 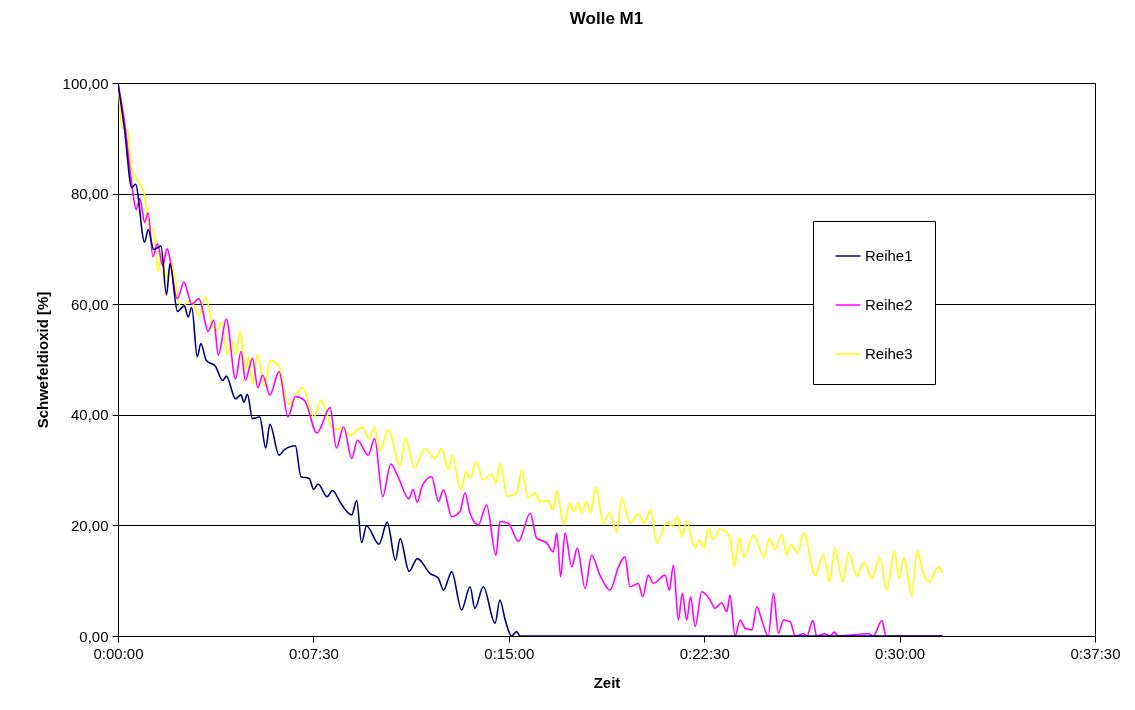 What do you see at coordinates (889, 353) in the screenshot?
I see `legend-label: Reihe3` at bounding box center [889, 353].